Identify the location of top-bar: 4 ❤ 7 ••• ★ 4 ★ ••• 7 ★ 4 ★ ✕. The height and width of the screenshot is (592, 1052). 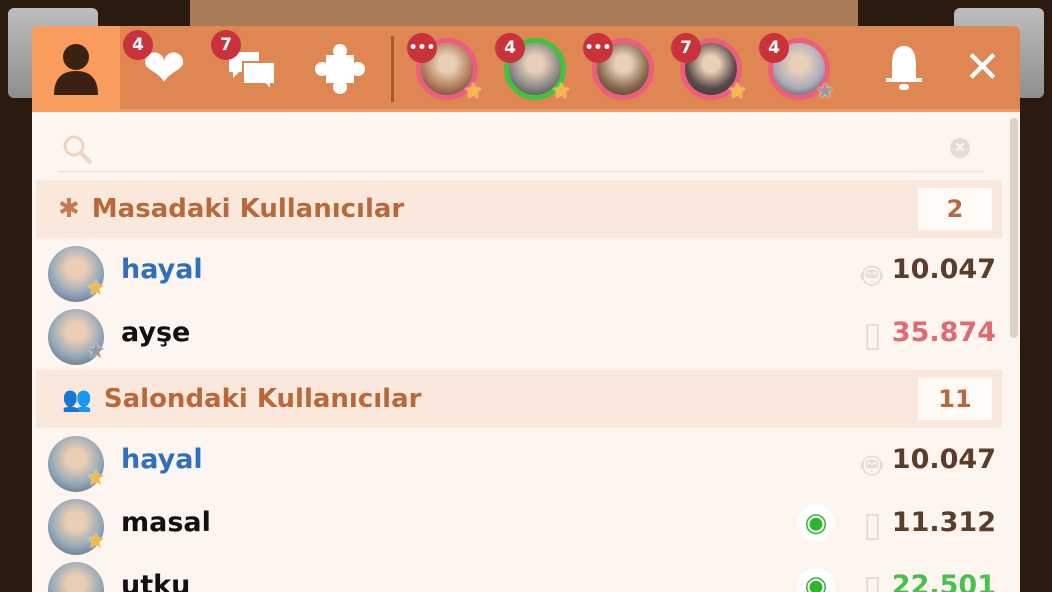
(526, 69).